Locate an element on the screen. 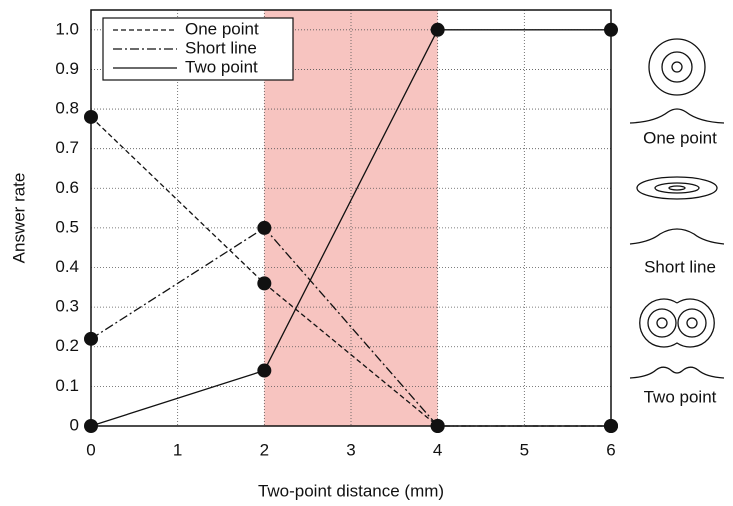 The width and height of the screenshot is (733, 506). legend-label: One point is located at coordinates (222, 28).